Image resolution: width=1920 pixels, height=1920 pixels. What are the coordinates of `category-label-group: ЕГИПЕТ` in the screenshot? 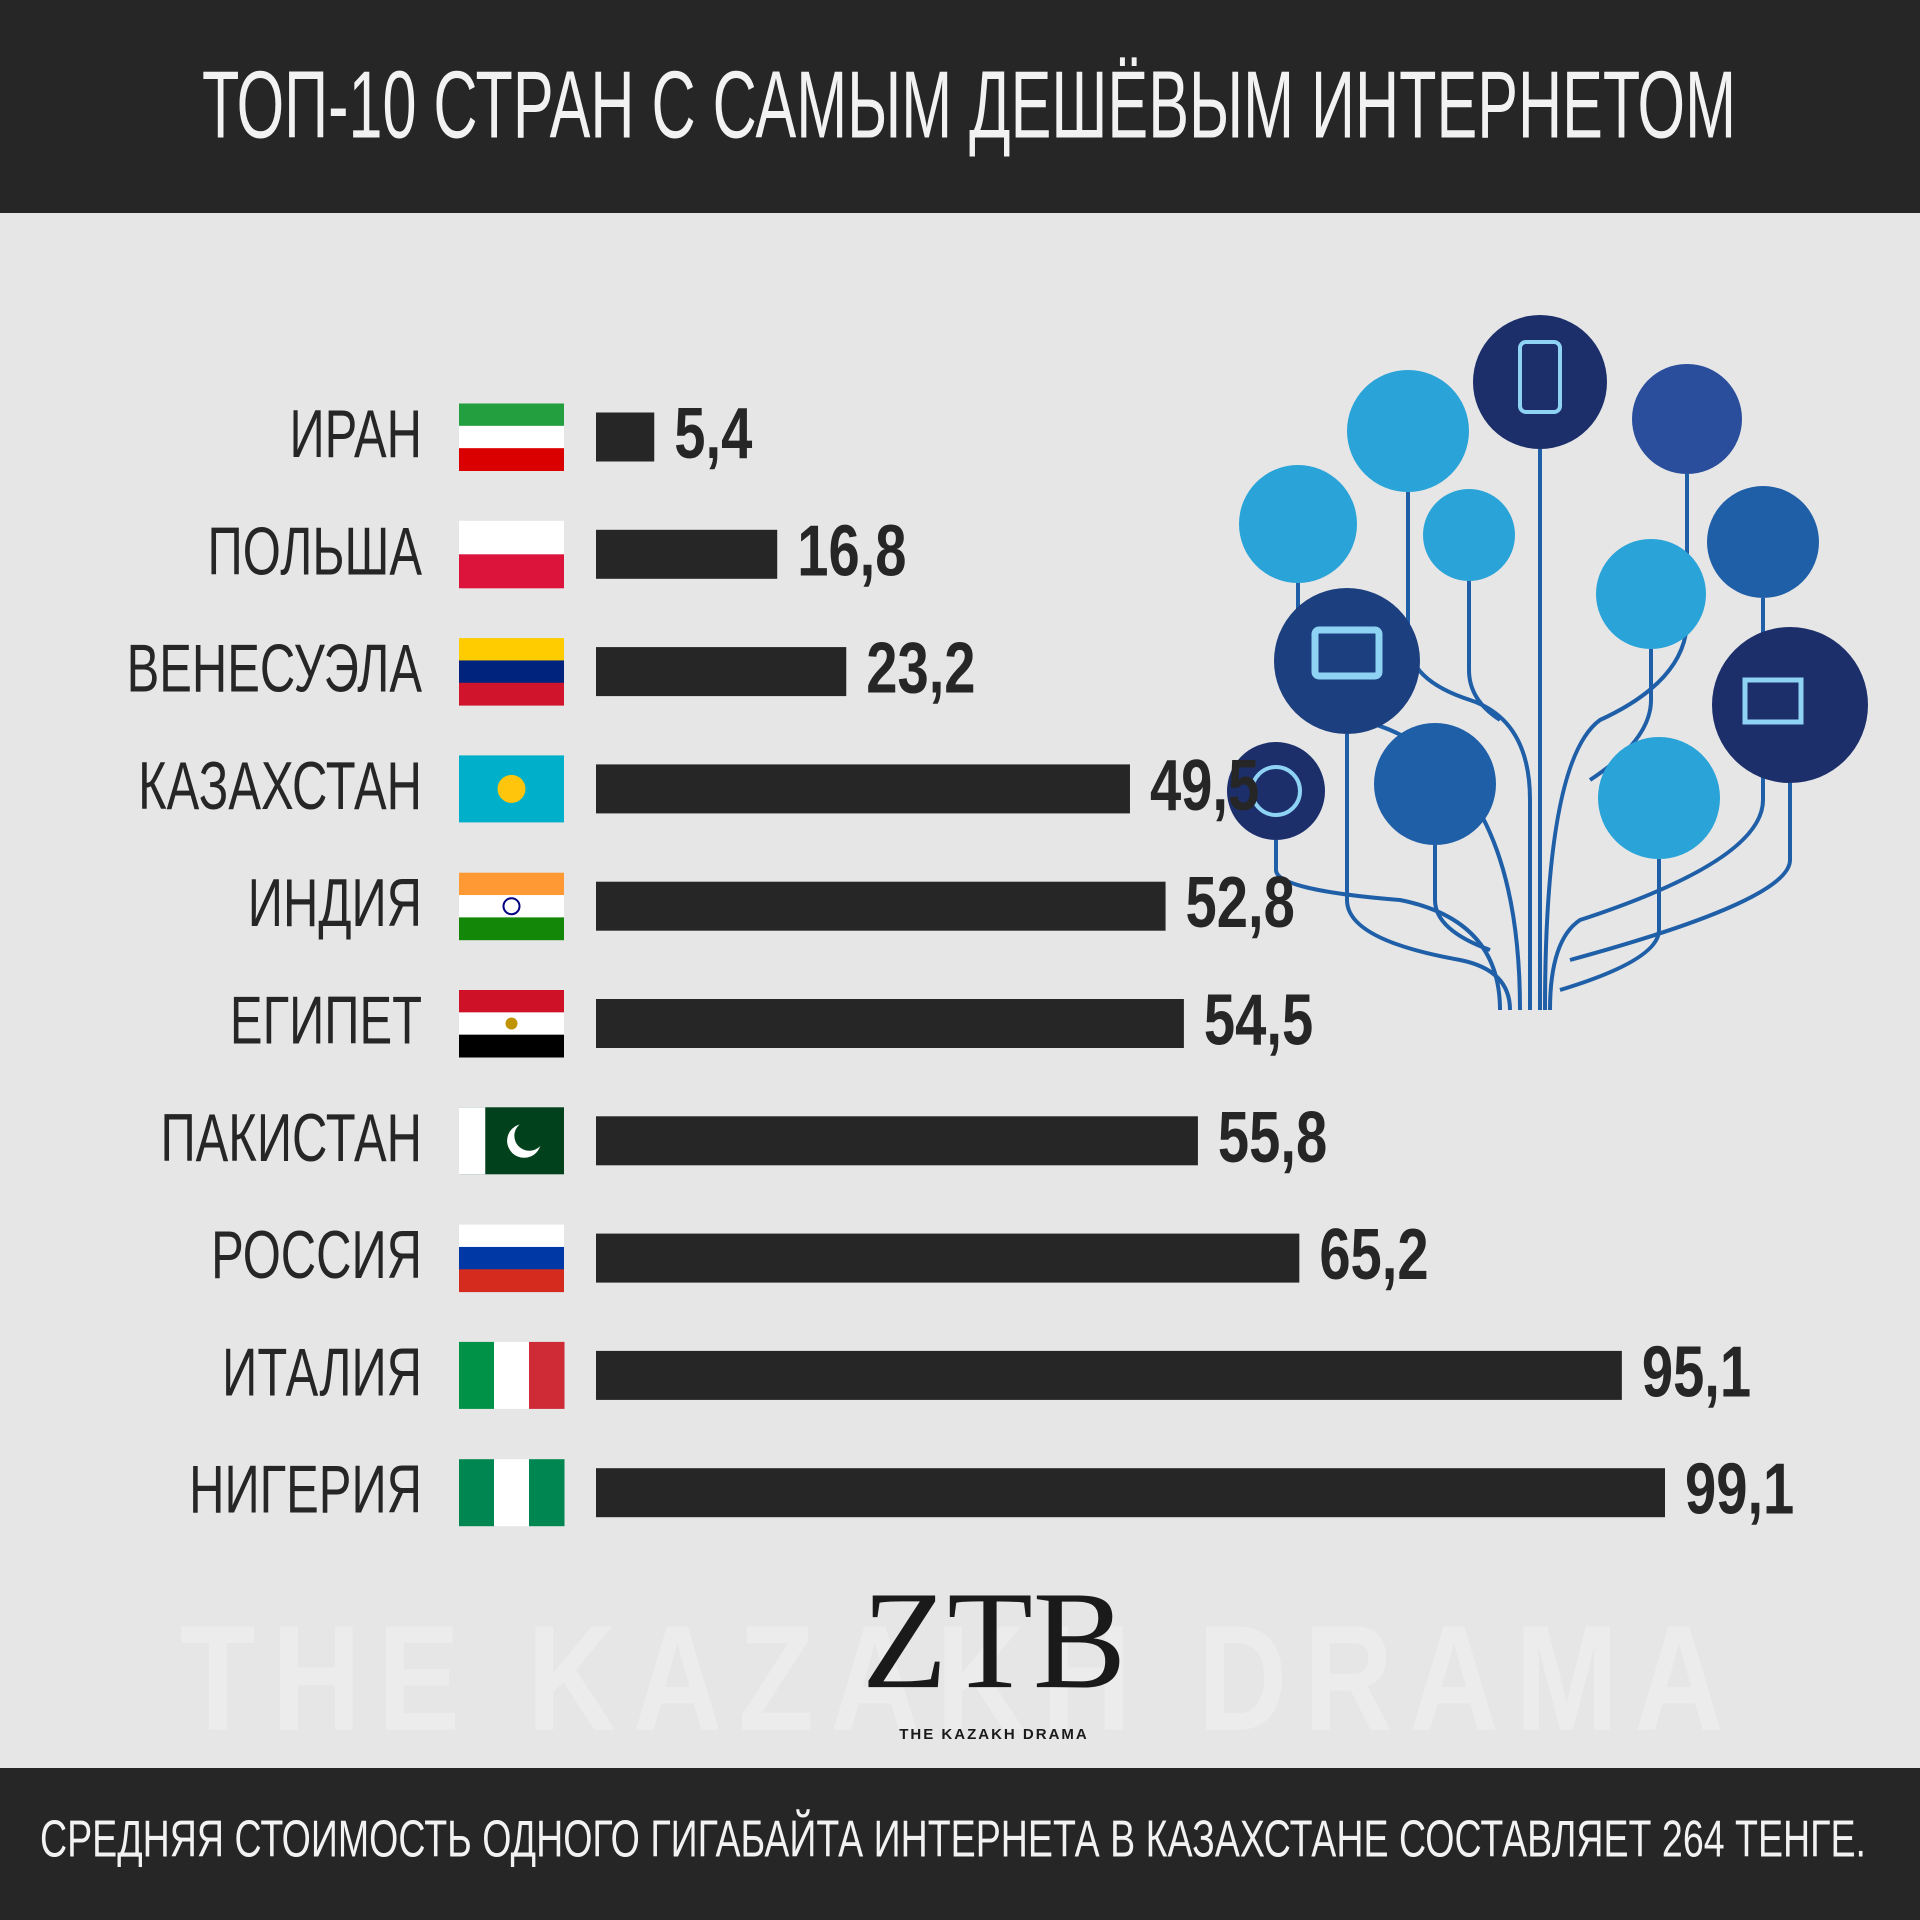 It's located at (326, 1019).